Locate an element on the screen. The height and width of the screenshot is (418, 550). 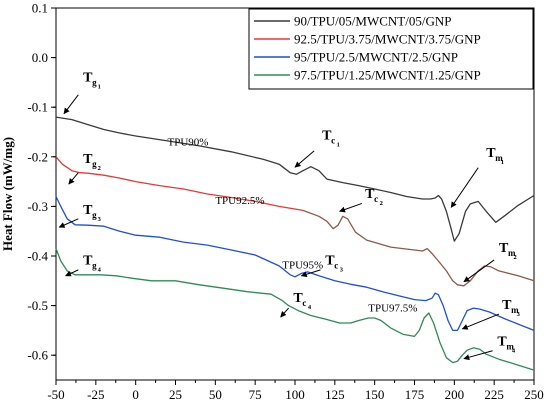
legend-label: 90/TPU/05/MWCNT/05/GNP is located at coordinates (372, 21).